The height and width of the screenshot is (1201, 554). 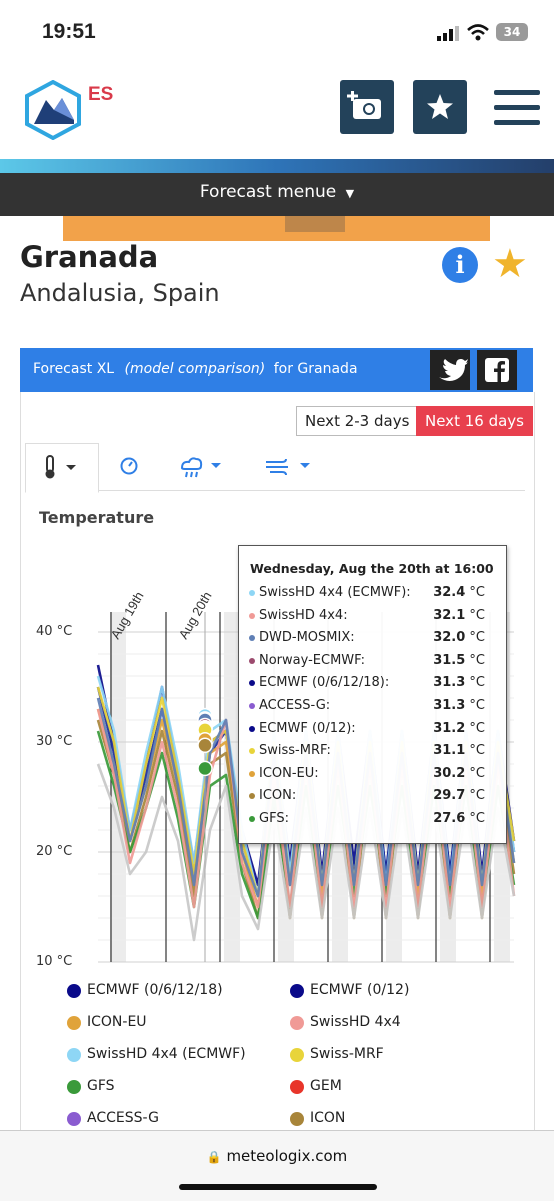 I want to click on favorite-star-icon: ★, so click(x=510, y=264).